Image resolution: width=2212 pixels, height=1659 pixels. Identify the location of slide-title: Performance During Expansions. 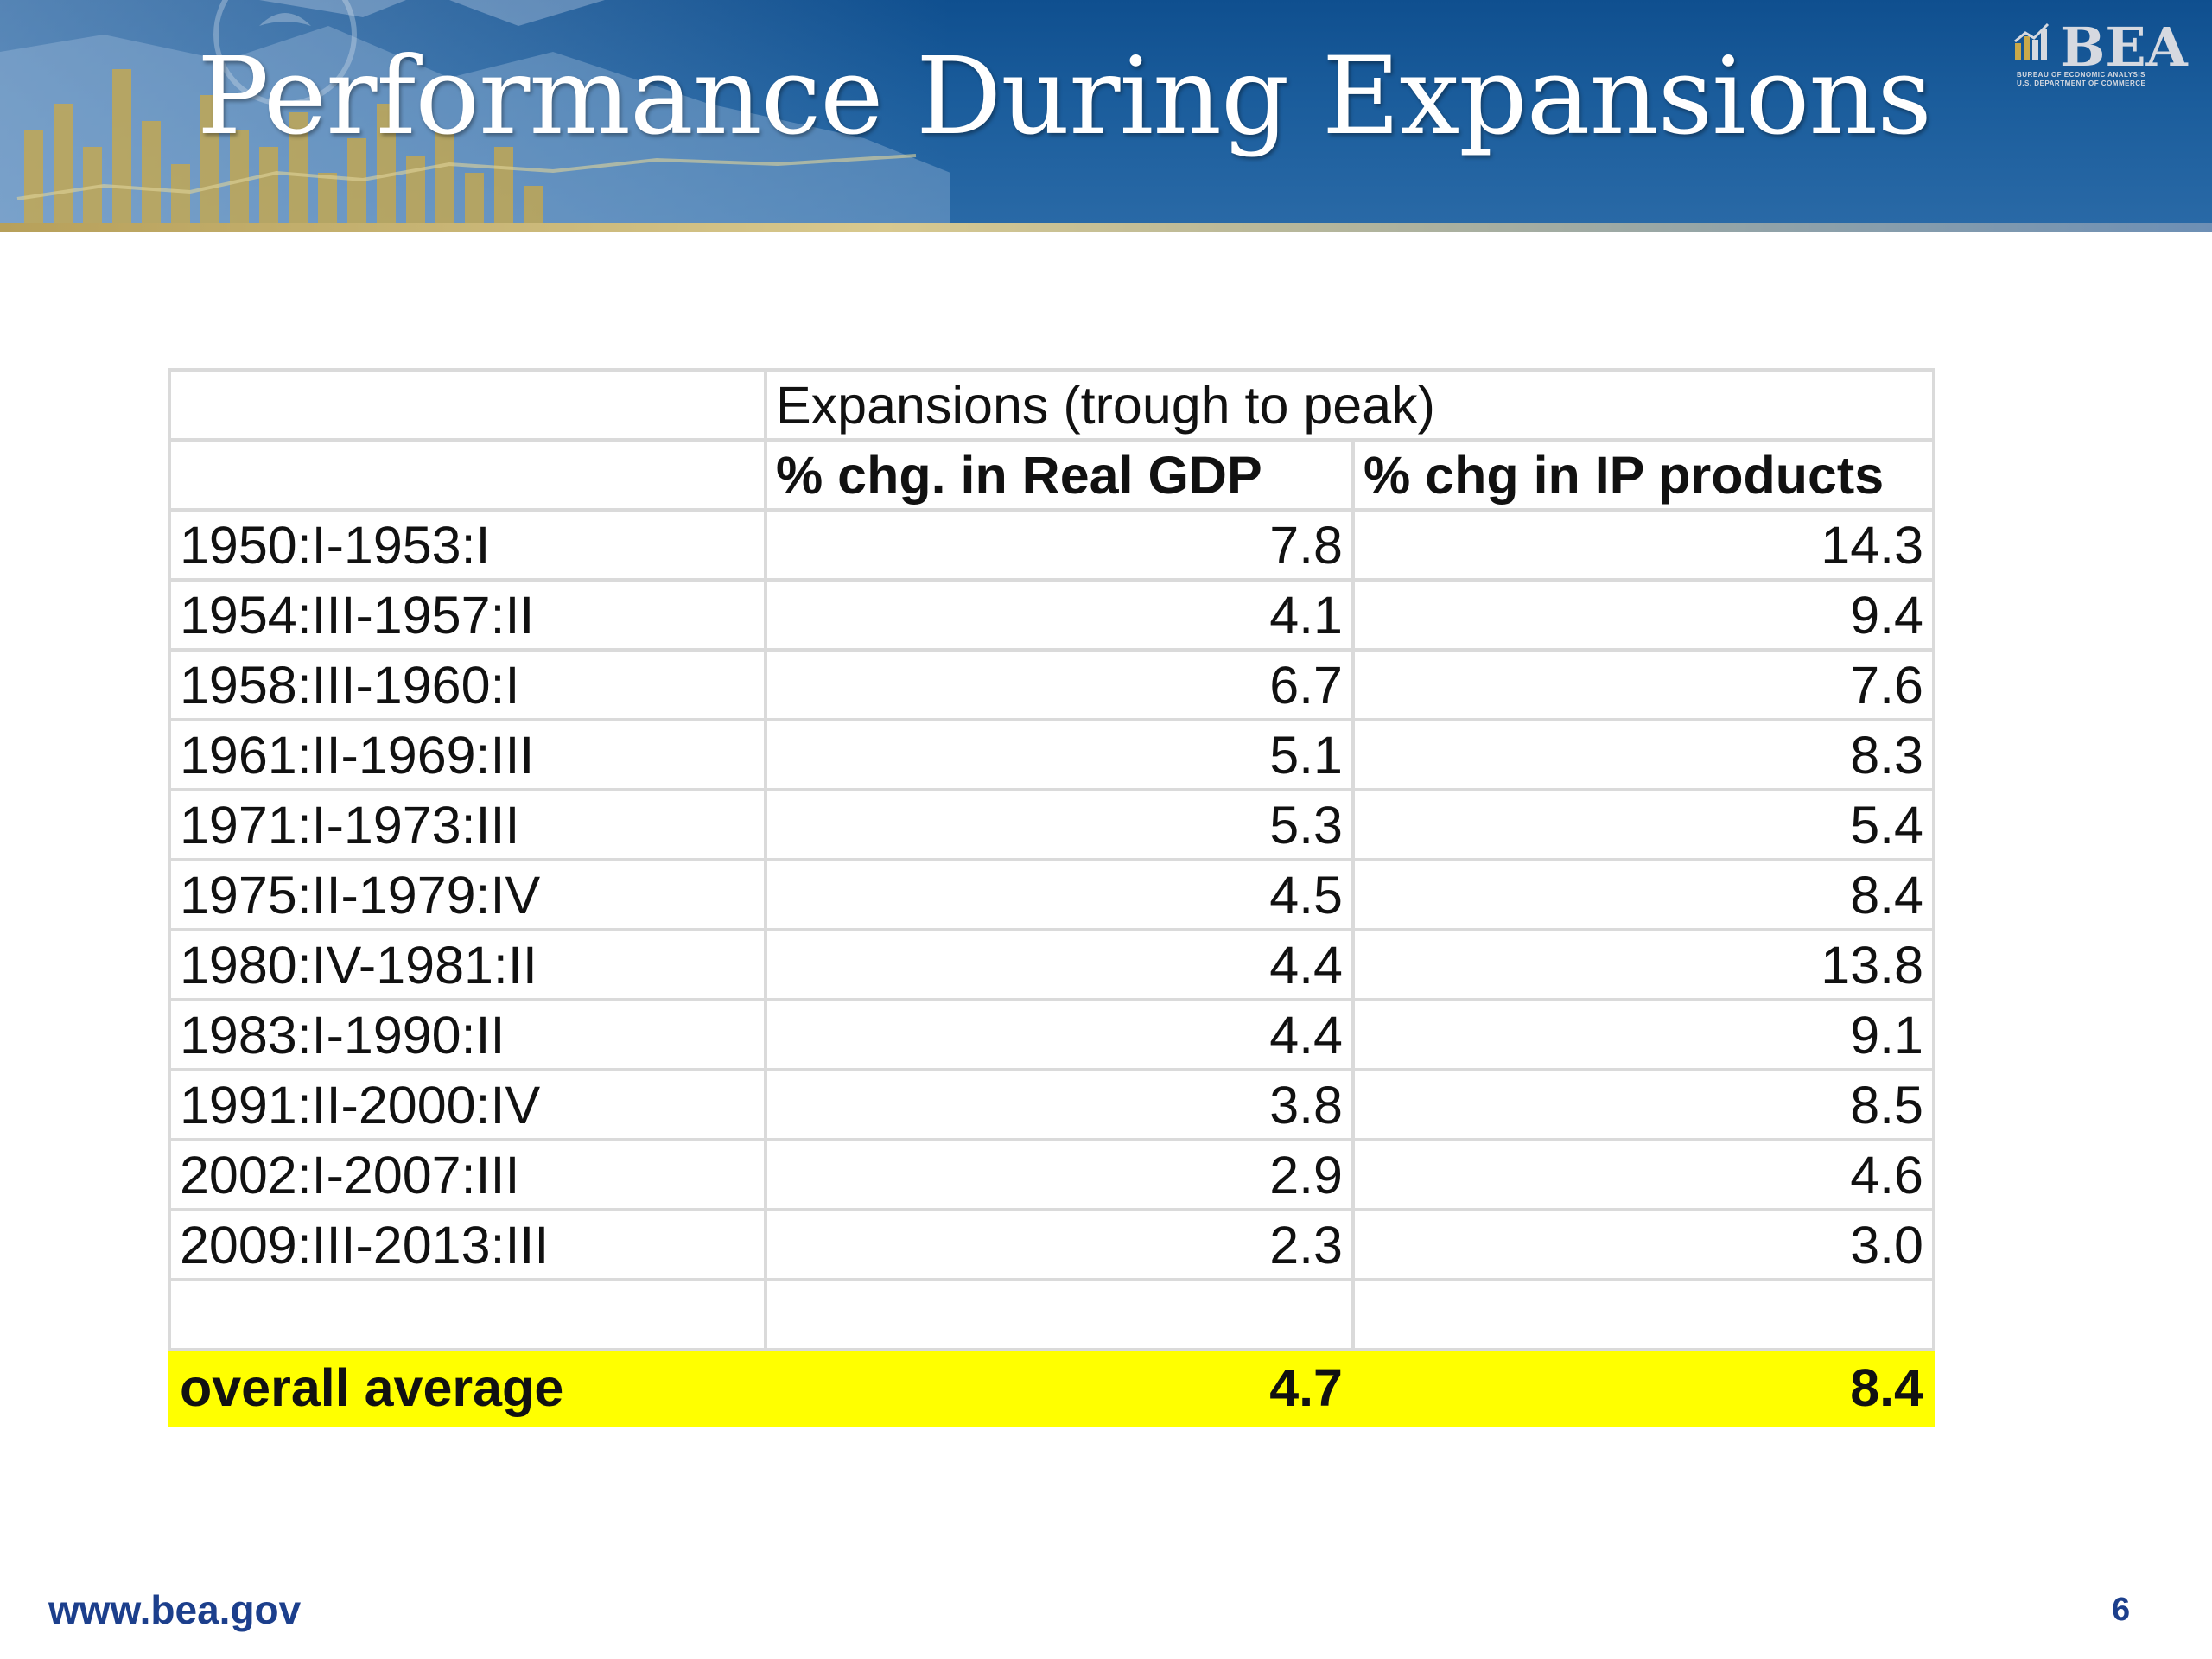
(1064, 97).